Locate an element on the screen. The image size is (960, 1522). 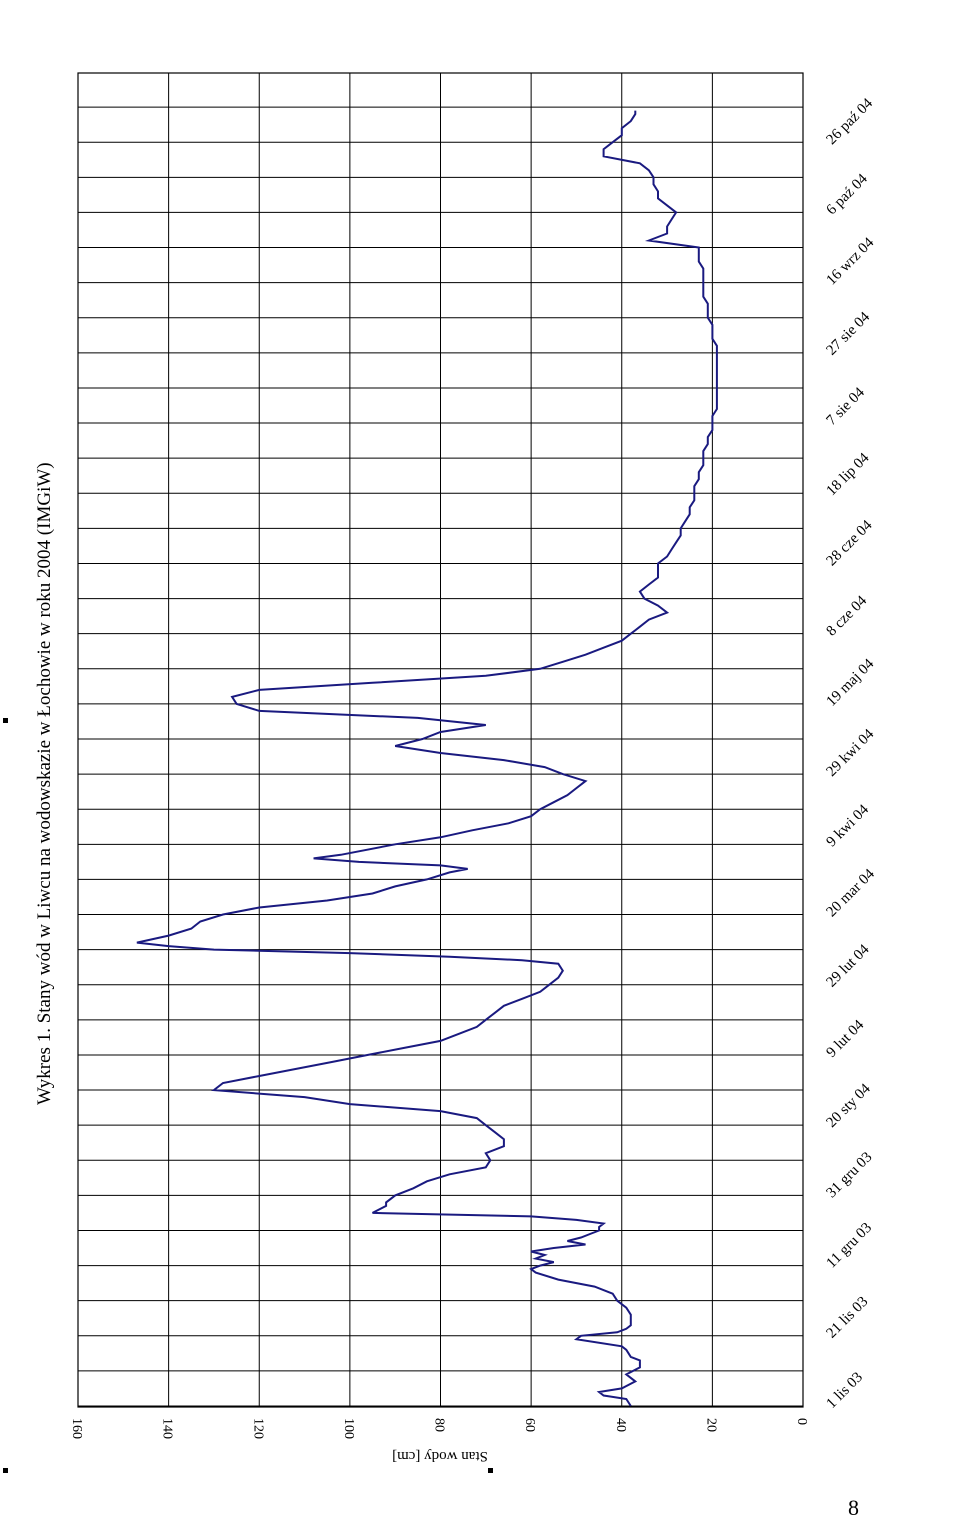
y-tick-label: 20 is located at coordinates (710, 1425).